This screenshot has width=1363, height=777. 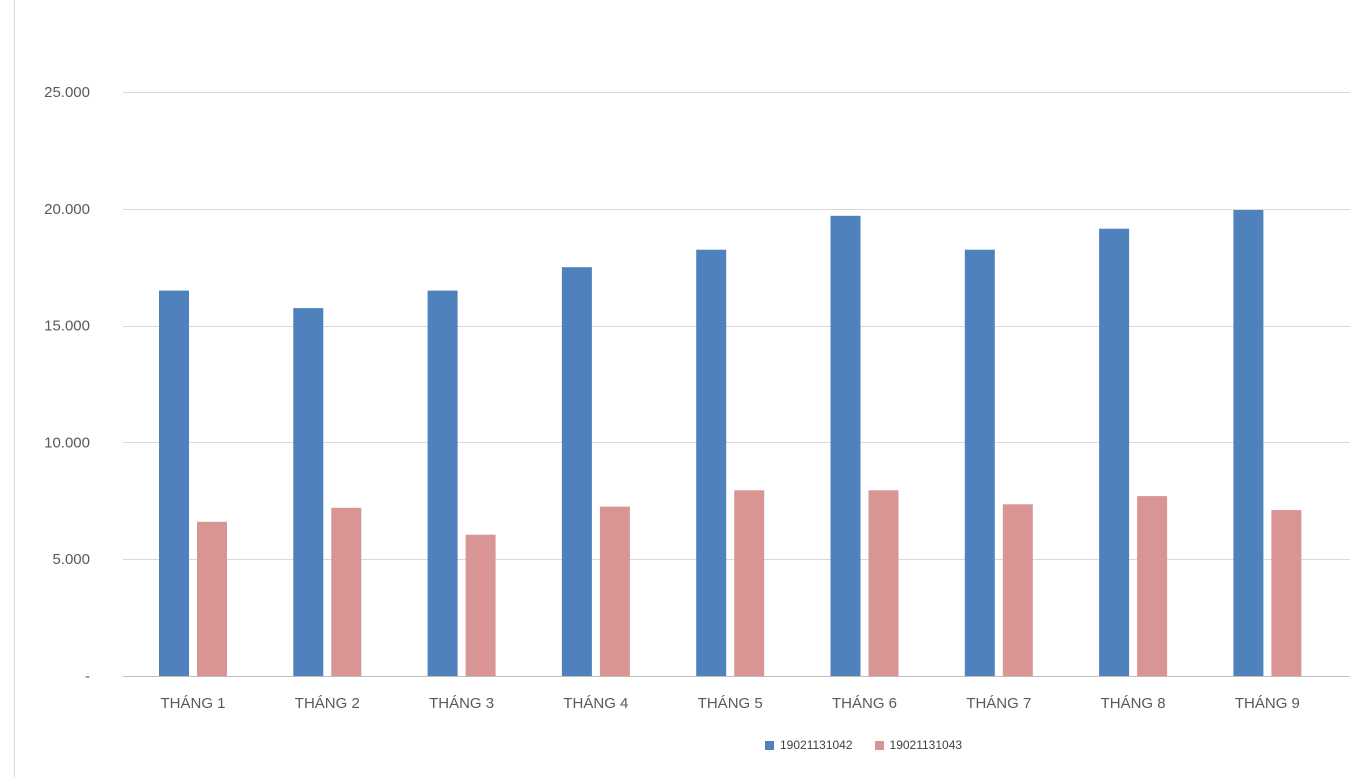 What do you see at coordinates (67, 209) in the screenshot?
I see `y-tick-label: 20.000` at bounding box center [67, 209].